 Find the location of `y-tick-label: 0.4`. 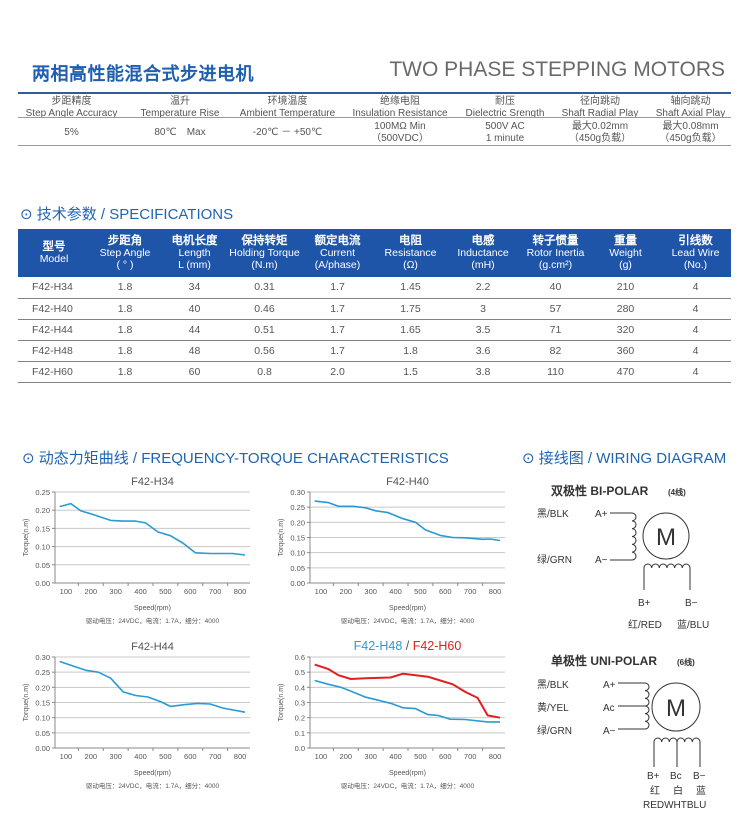

y-tick-label: 0.4 is located at coordinates (300, 687).